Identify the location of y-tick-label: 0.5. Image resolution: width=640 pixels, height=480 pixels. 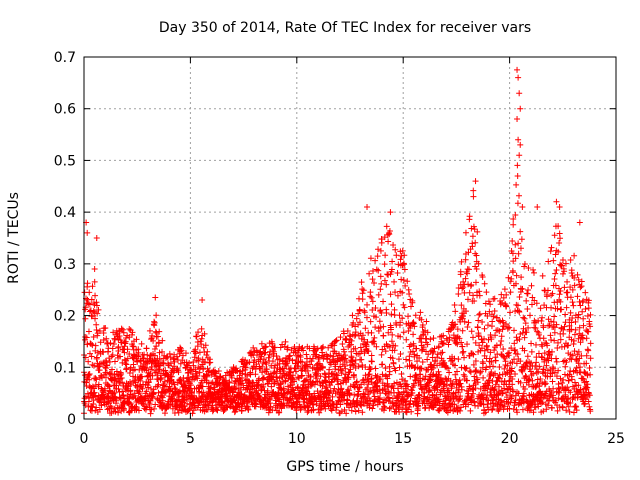
(65, 161).